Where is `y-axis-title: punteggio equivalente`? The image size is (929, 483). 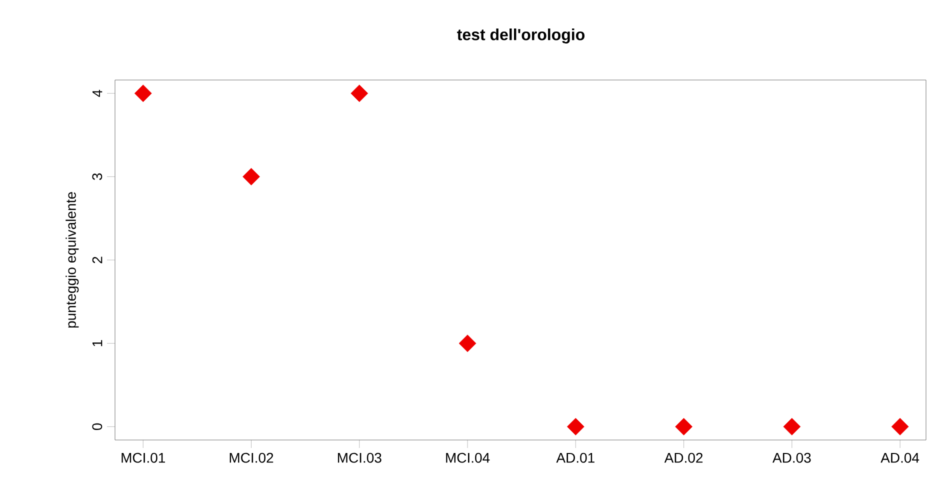
y-axis-title: punteggio equivalente is located at coordinates (72, 260).